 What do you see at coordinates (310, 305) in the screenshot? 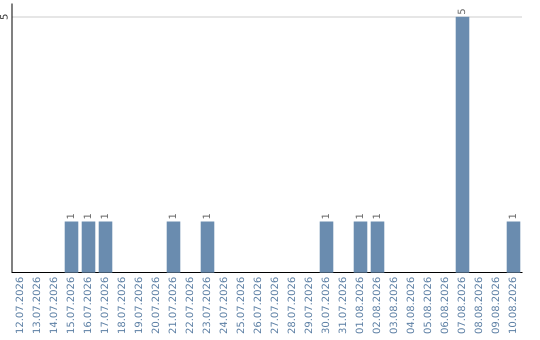
I see `x-tick-label: 29.07.2026` at bounding box center [310, 305].